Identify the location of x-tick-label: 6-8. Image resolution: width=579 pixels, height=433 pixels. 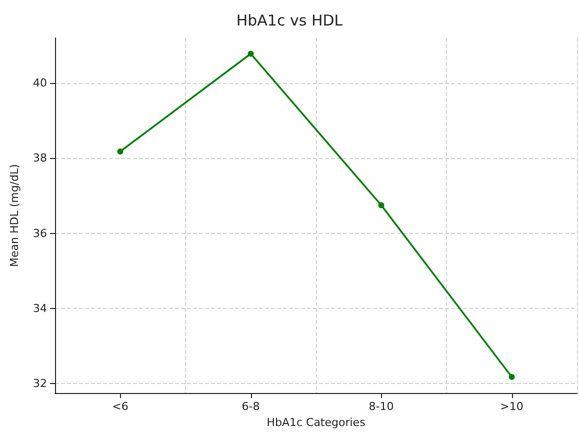
(251, 407).